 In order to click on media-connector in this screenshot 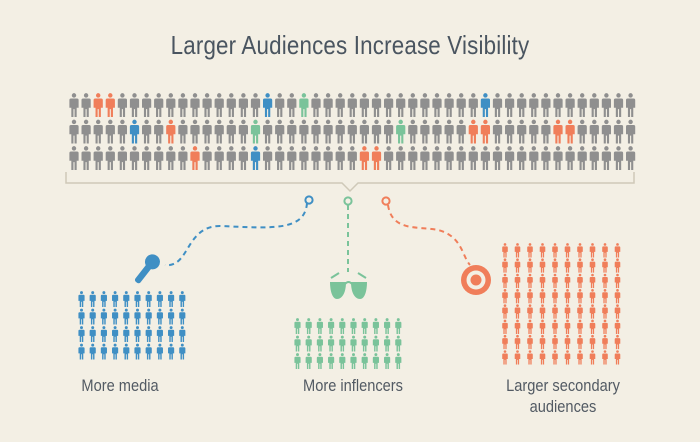, I will do `click(239, 231)`.